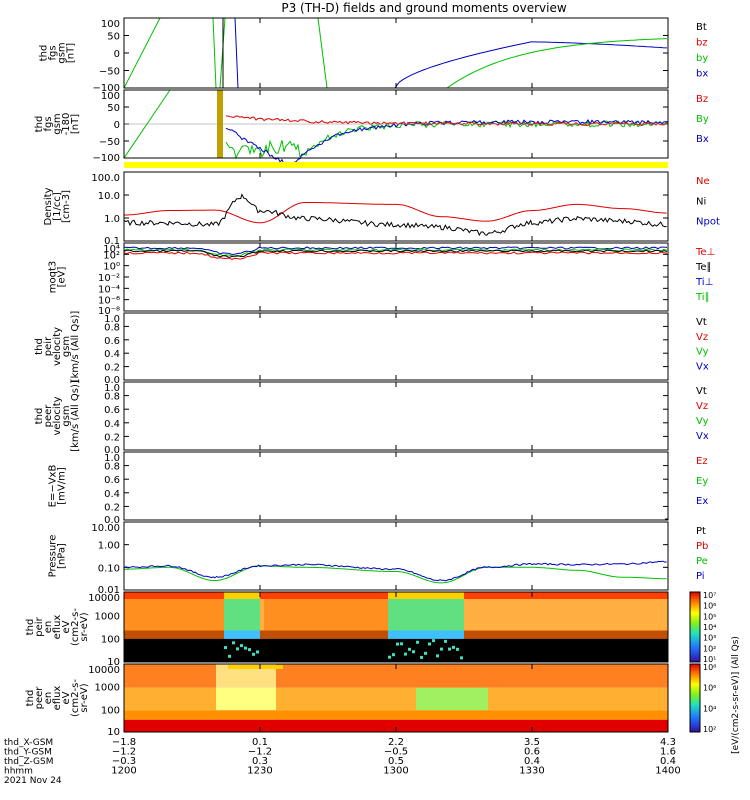  I want to click on legend-Ez: Ez, so click(702, 461).